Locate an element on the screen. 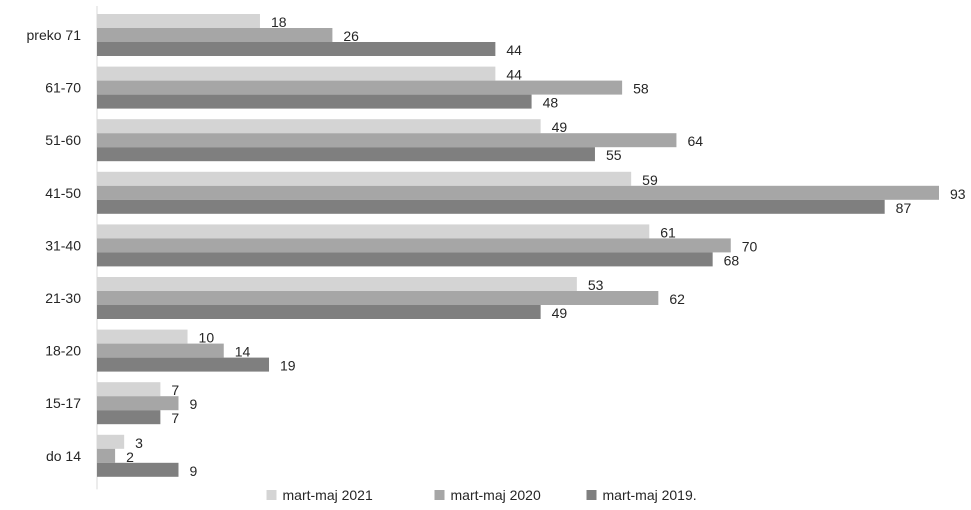  legend-item: mart-maj 2019. is located at coordinates (641, 495).